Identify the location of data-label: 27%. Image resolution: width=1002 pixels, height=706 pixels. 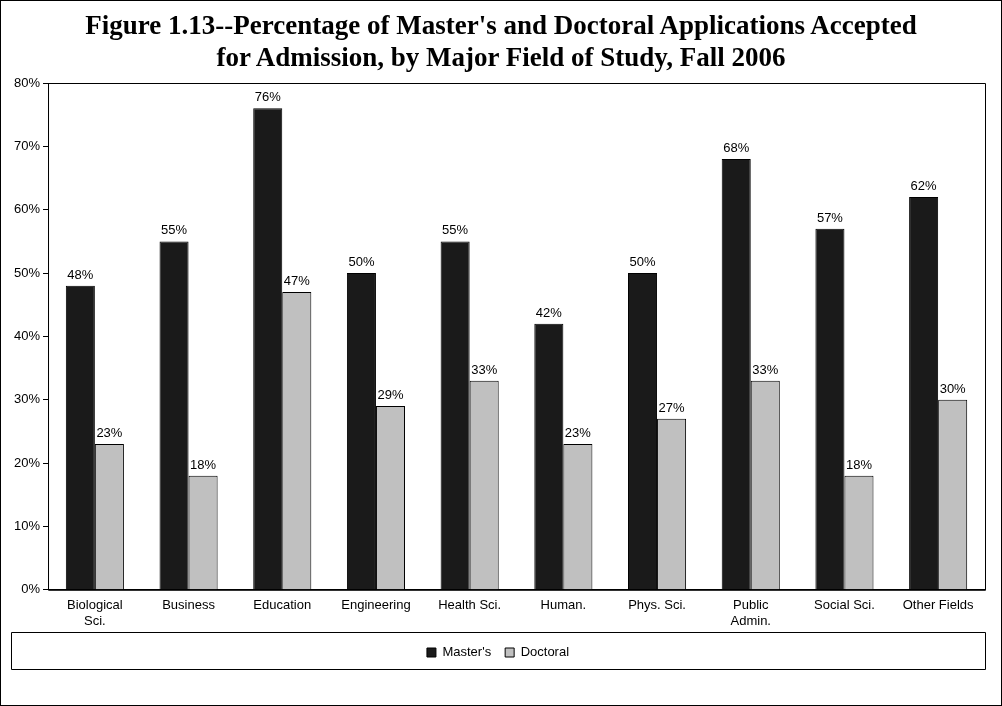
(672, 407).